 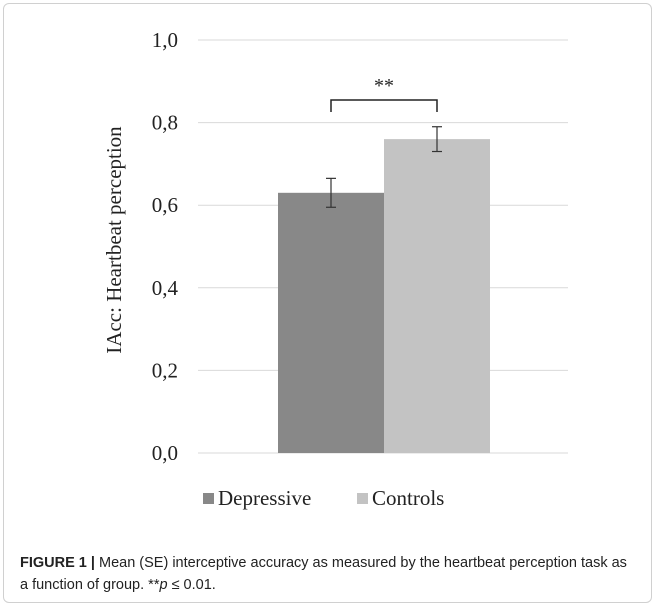 I want to click on y-tick-label: 0,4, so click(x=165, y=288).